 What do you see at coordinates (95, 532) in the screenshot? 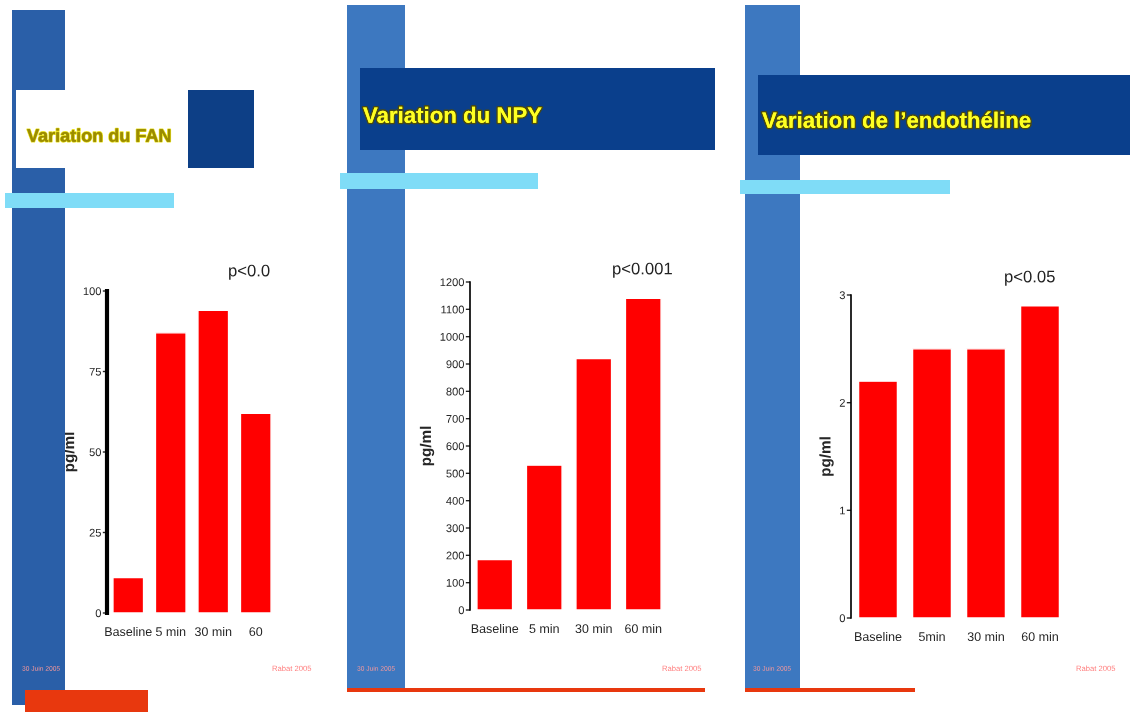
I see `y-tick-label: 25` at bounding box center [95, 532].